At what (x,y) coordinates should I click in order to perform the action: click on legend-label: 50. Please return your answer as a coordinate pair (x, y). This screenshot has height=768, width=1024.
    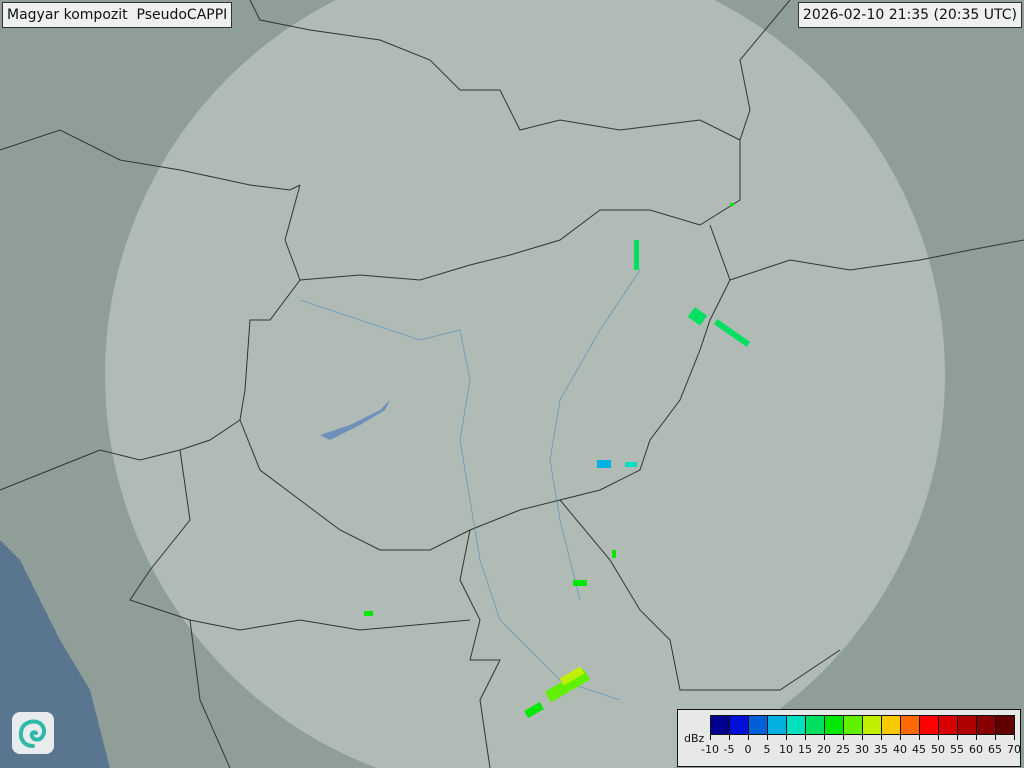
    Looking at the image, I should click on (938, 749).